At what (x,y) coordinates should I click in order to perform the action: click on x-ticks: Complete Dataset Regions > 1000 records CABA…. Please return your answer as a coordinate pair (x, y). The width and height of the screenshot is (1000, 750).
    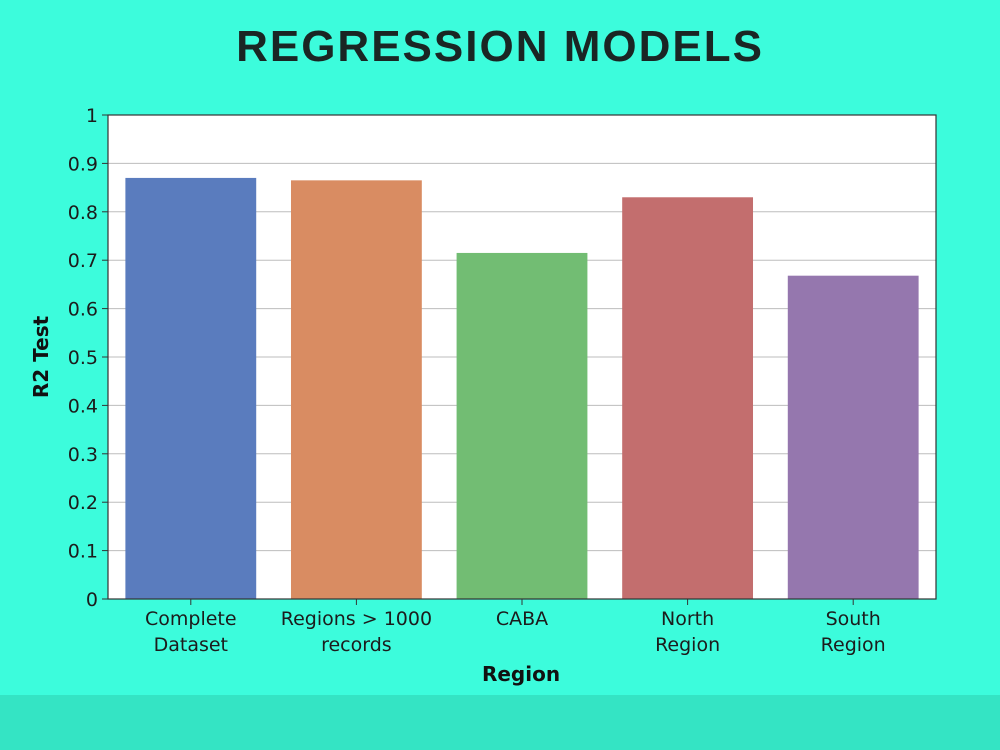
    Looking at the image, I should click on (515, 627).